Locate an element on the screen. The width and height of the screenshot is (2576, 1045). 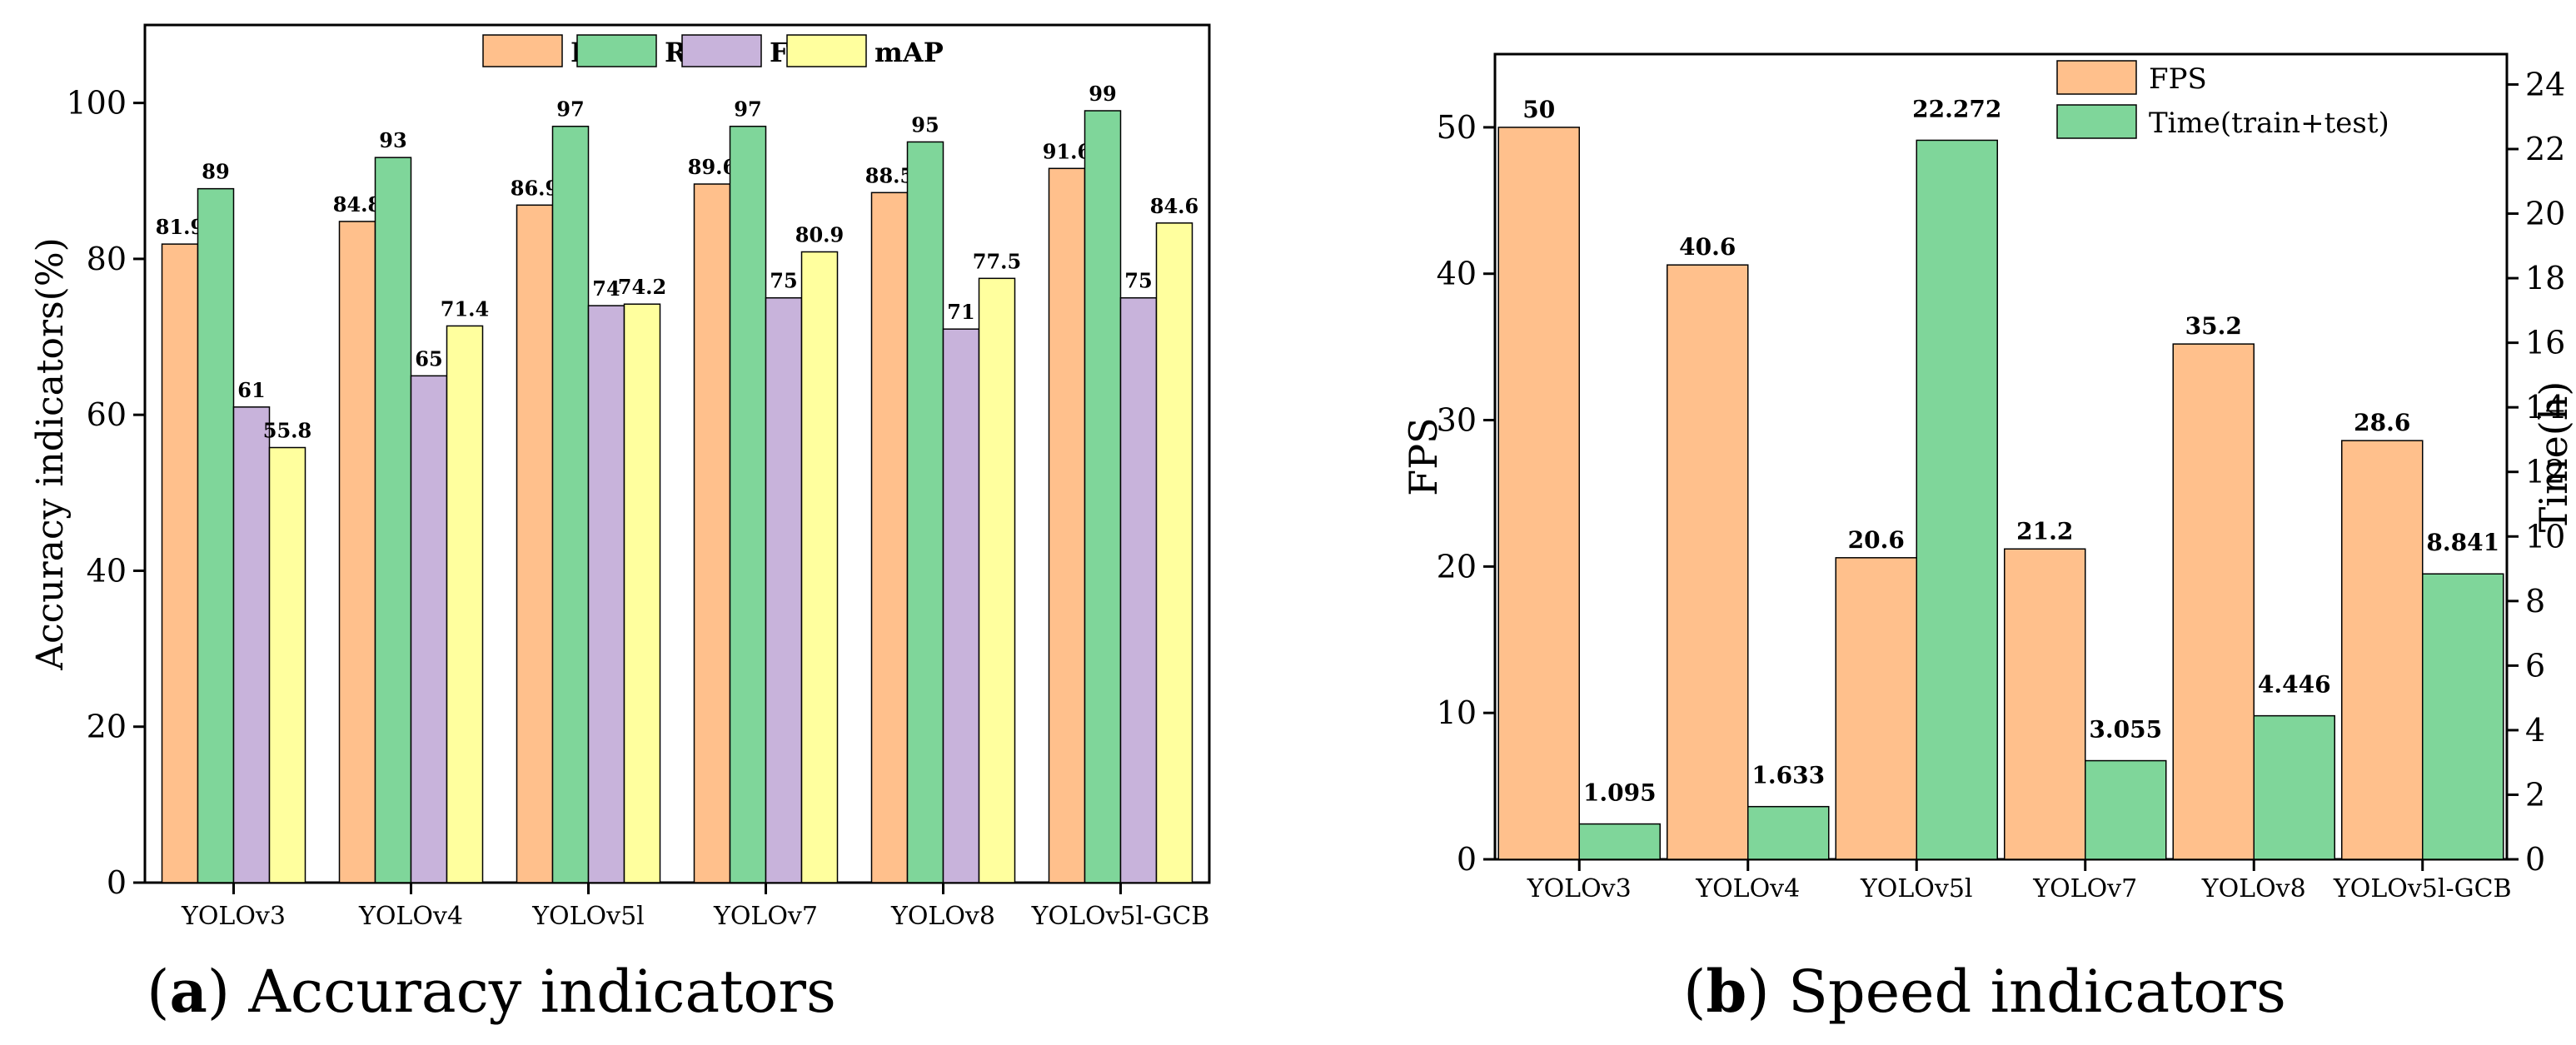
y2-tick-label: 0 is located at coordinates (2535, 860).